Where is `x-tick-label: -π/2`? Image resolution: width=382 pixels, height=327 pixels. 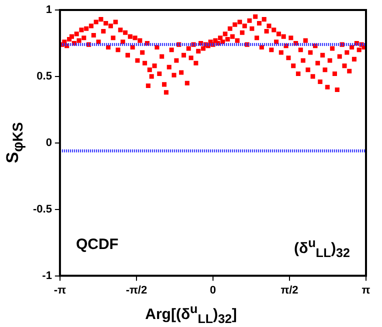 x-tick-label: -π/2 is located at coordinates (137, 290).